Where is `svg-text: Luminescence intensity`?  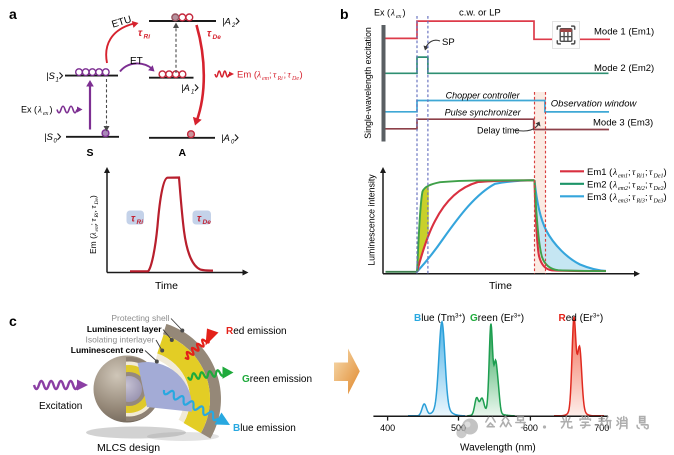 svg-text: Luminescence intensity is located at coordinates (372, 220).